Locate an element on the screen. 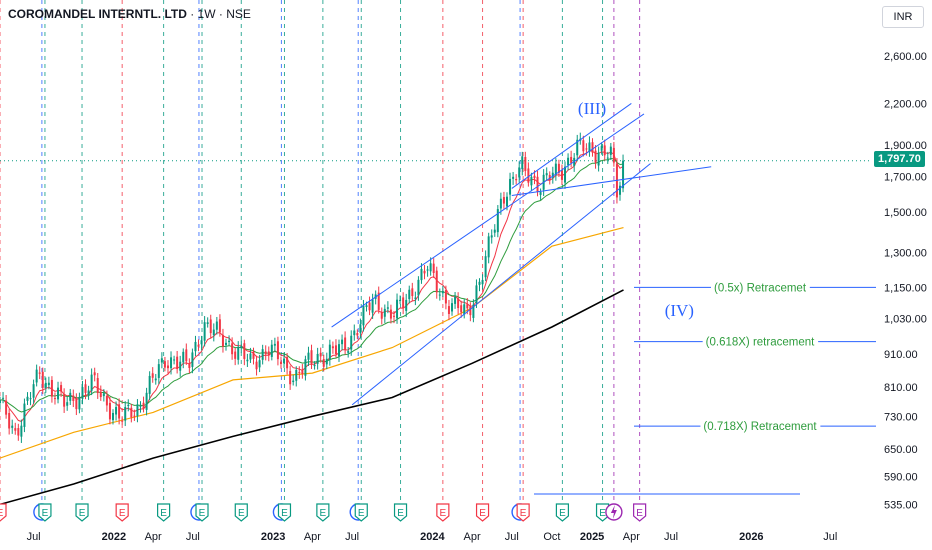 This screenshot has height=550, width=932. wave-label: (III) is located at coordinates (592, 108).